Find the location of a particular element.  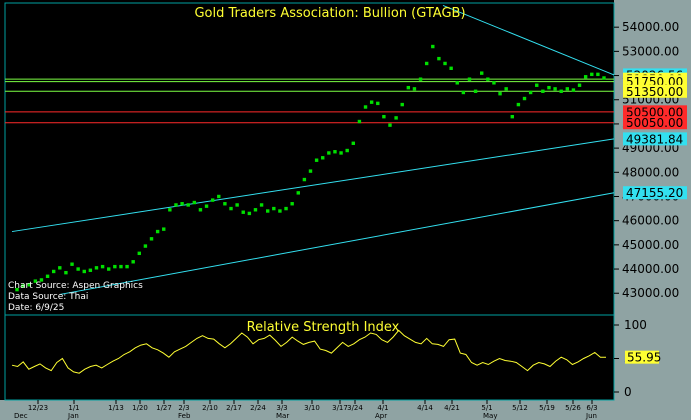

month-label-0: Dec is located at coordinates (21, 416).